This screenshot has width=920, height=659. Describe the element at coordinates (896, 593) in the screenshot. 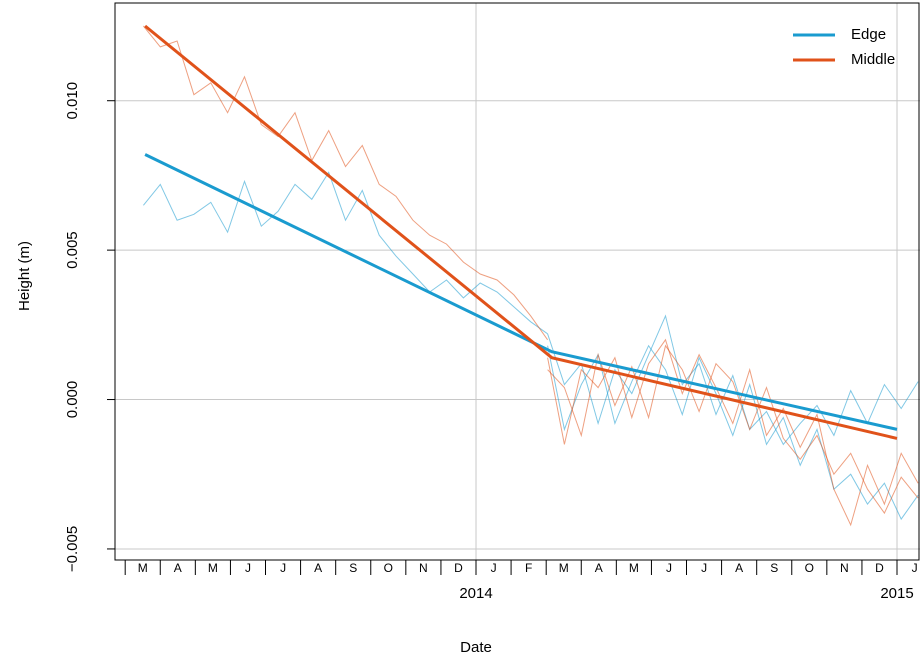

I see `x-tick-label: 2015` at that location.